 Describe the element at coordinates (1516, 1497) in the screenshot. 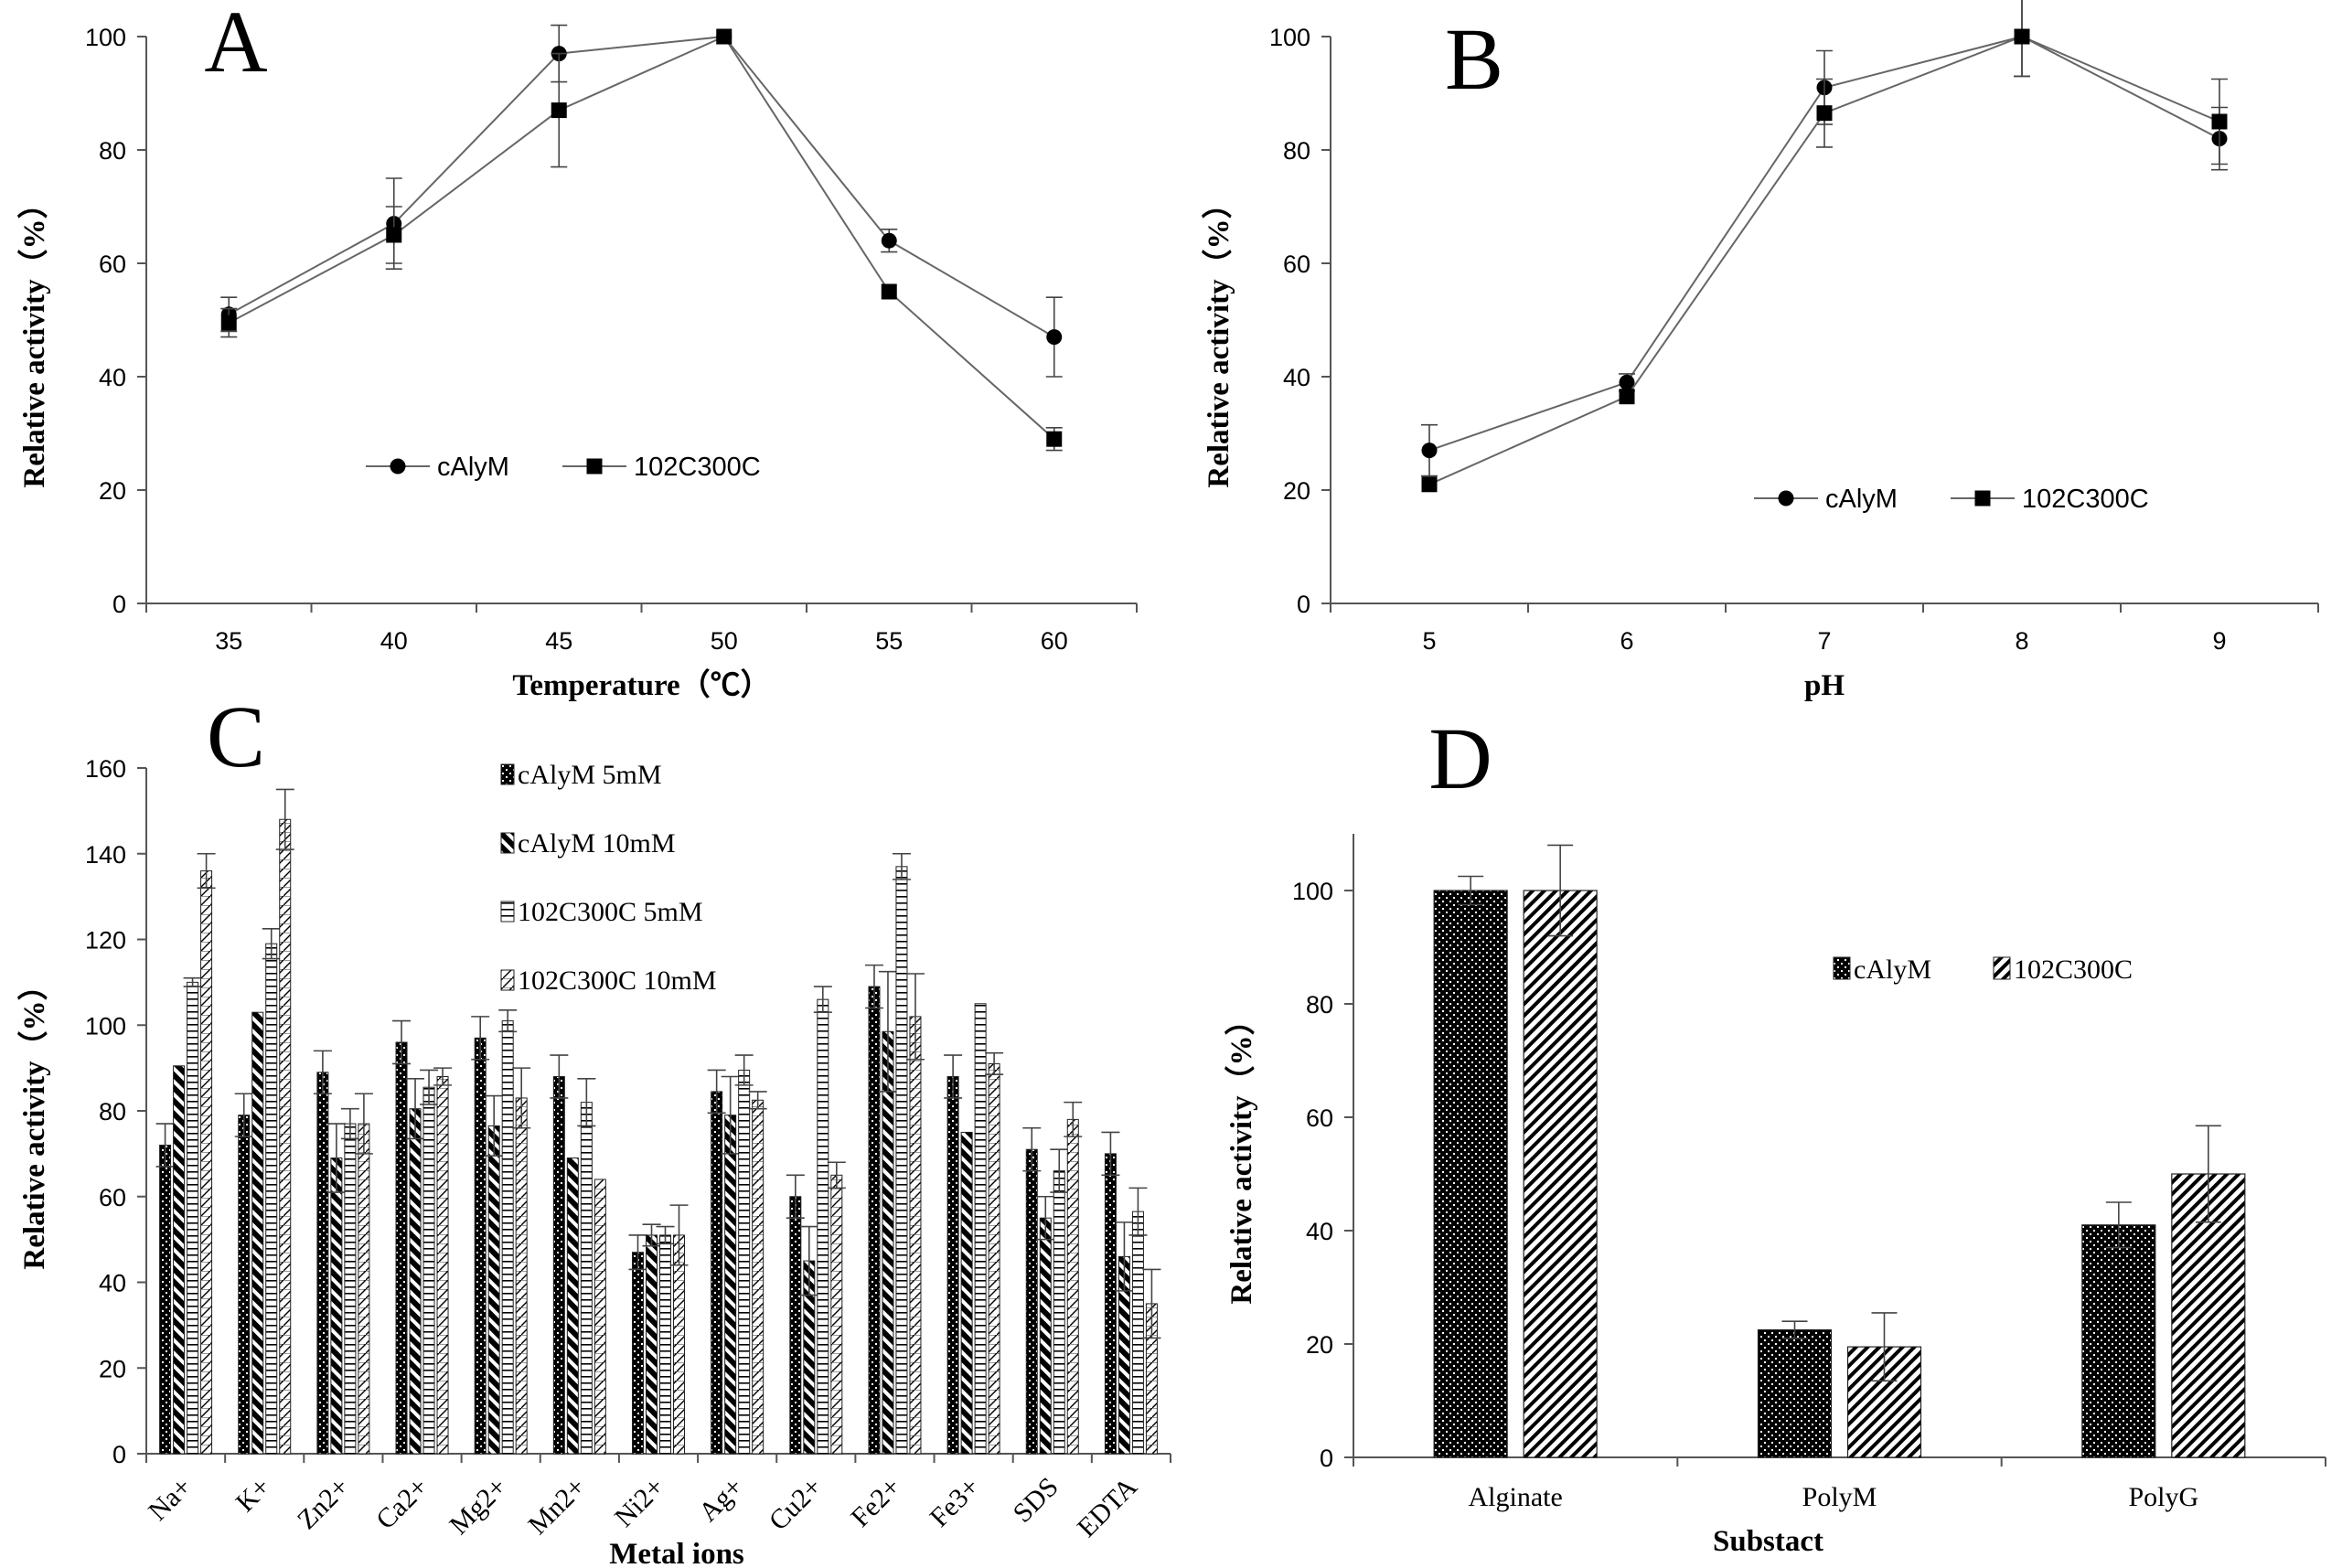

I see `d-x-tick-label: Alginate` at that location.